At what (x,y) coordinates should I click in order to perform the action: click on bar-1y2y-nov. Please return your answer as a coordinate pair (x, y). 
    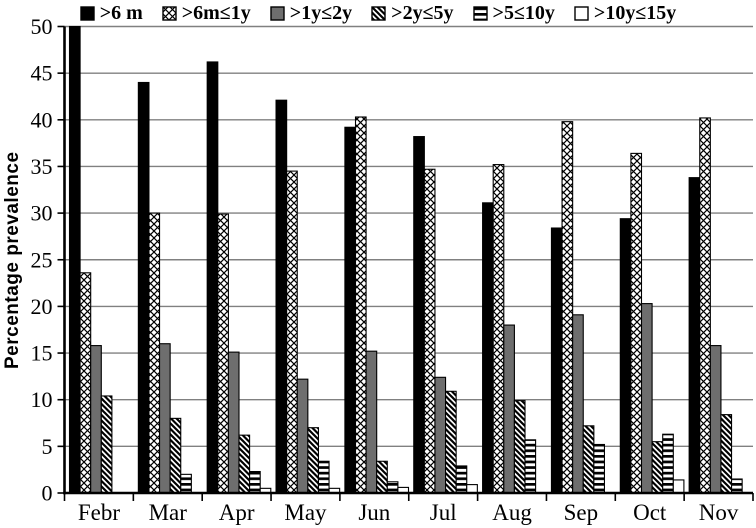
    Looking at the image, I should click on (715, 419).